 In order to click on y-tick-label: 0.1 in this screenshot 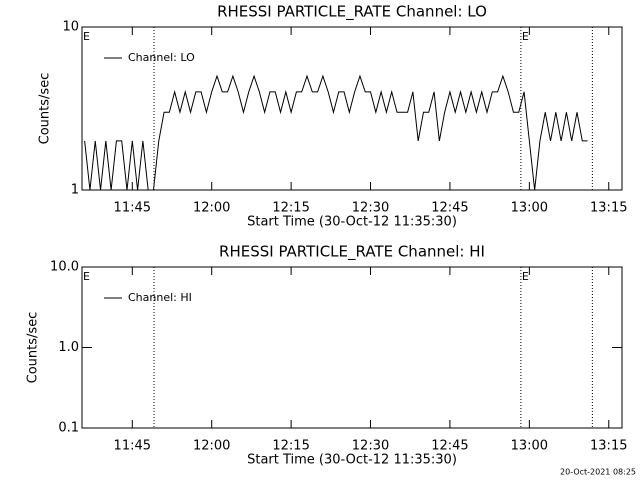, I will do `click(68, 428)`.